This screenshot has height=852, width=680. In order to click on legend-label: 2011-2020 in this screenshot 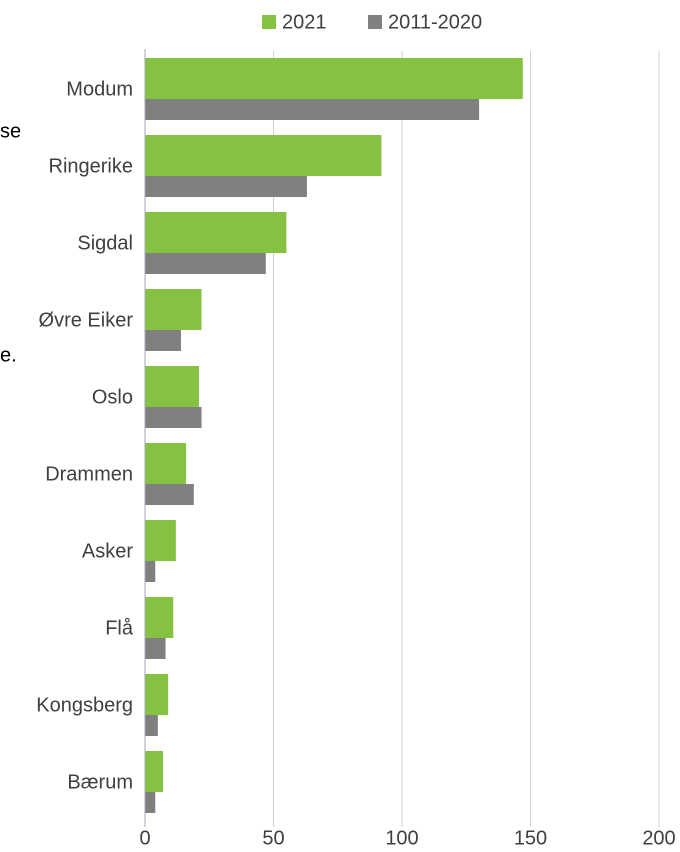, I will do `click(435, 22)`.